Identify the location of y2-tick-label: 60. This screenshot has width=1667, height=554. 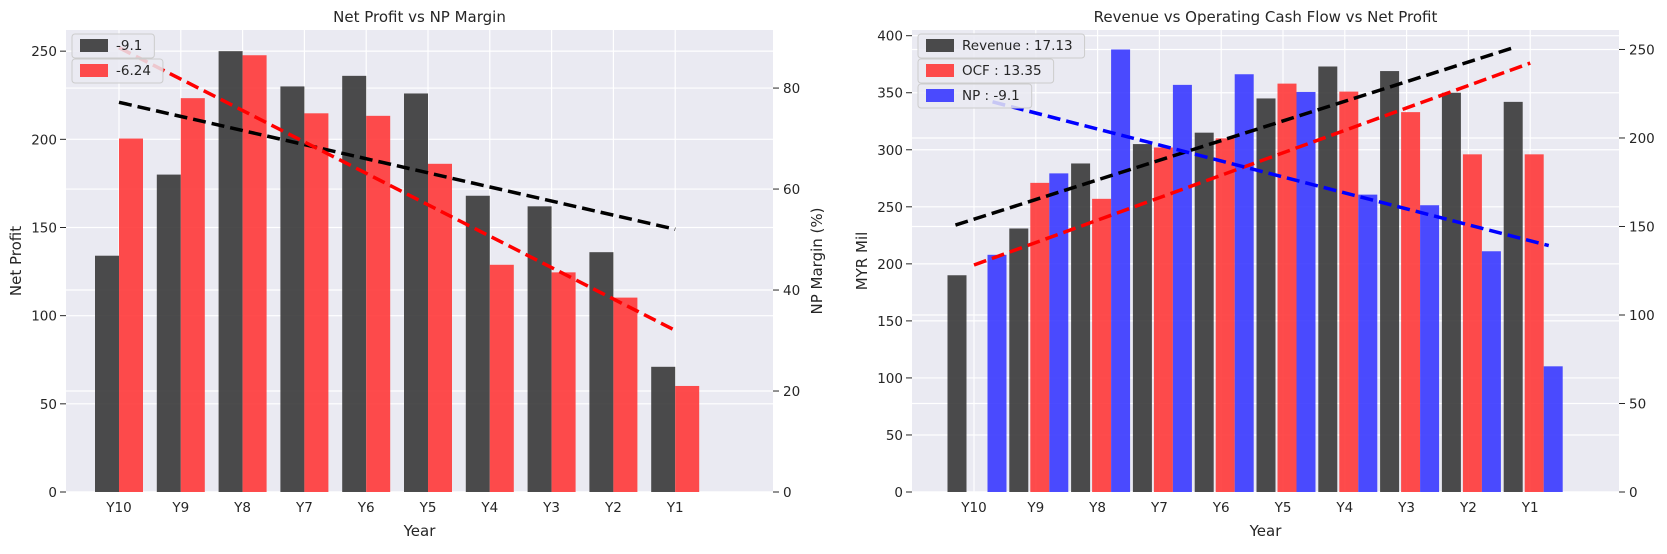
(791, 190).